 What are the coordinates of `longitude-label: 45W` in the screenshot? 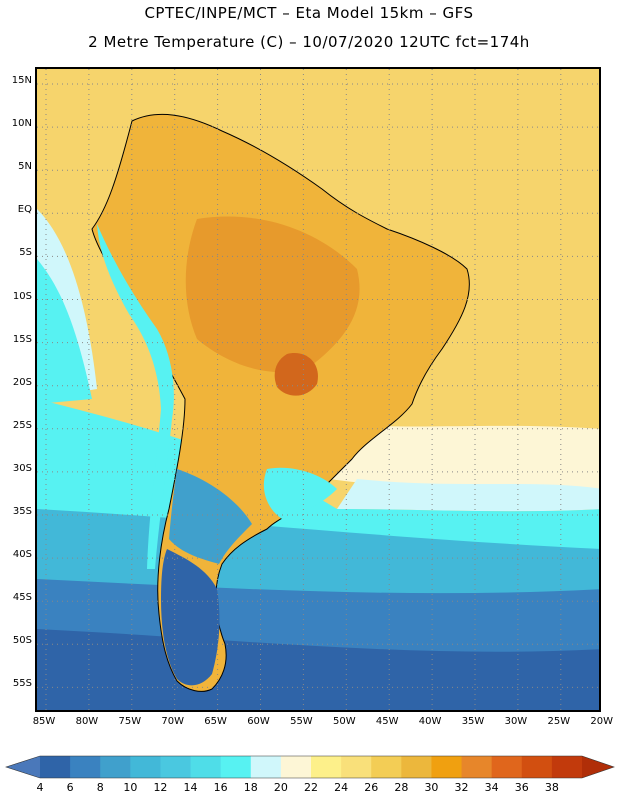 It's located at (387, 721).